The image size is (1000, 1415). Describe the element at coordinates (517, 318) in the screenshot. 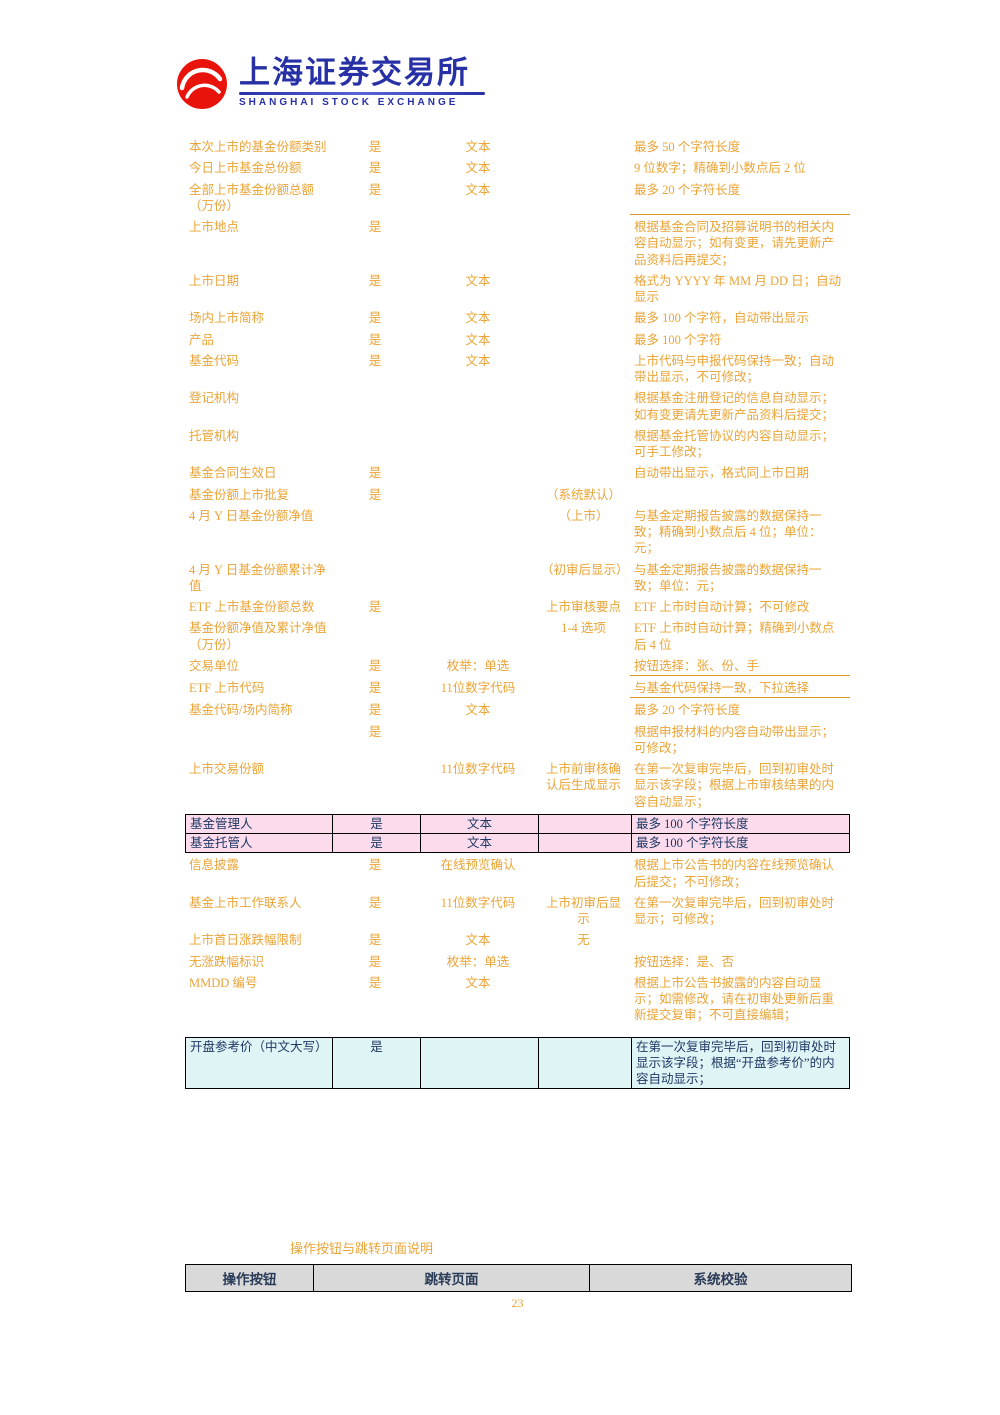

I see `table-row: 场内上市简称 是 文本 最多 100 个字符，自动带出显示` at that location.